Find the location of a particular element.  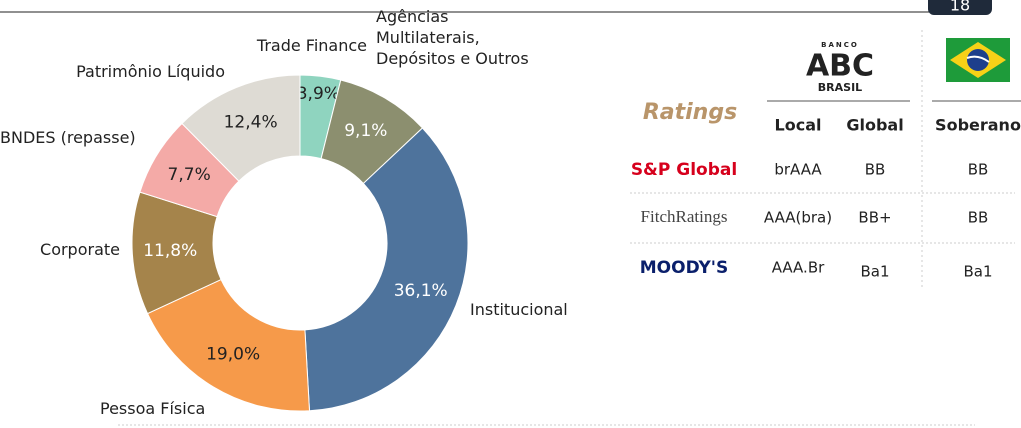

logo-name: ABC is located at coordinates (840, 66).